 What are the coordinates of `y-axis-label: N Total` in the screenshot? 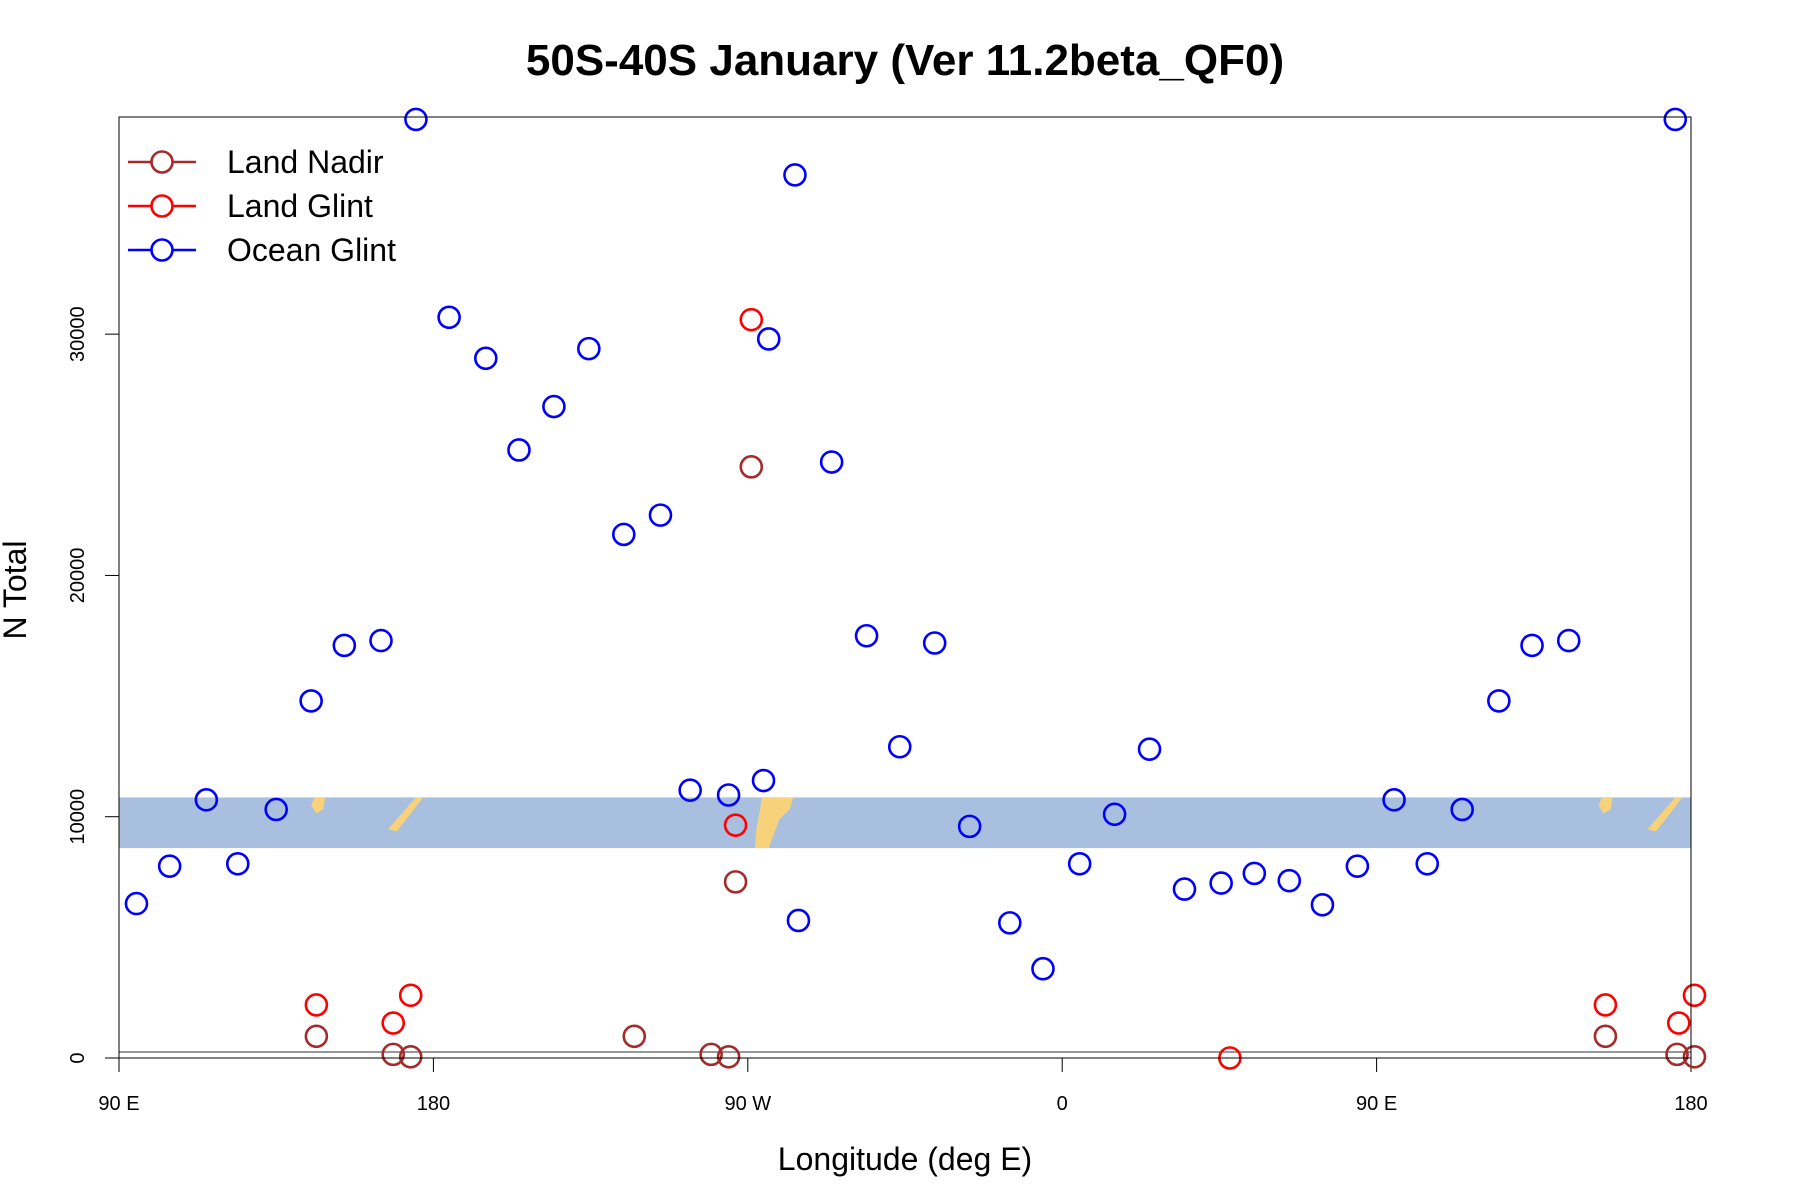 It's located at (16, 589).